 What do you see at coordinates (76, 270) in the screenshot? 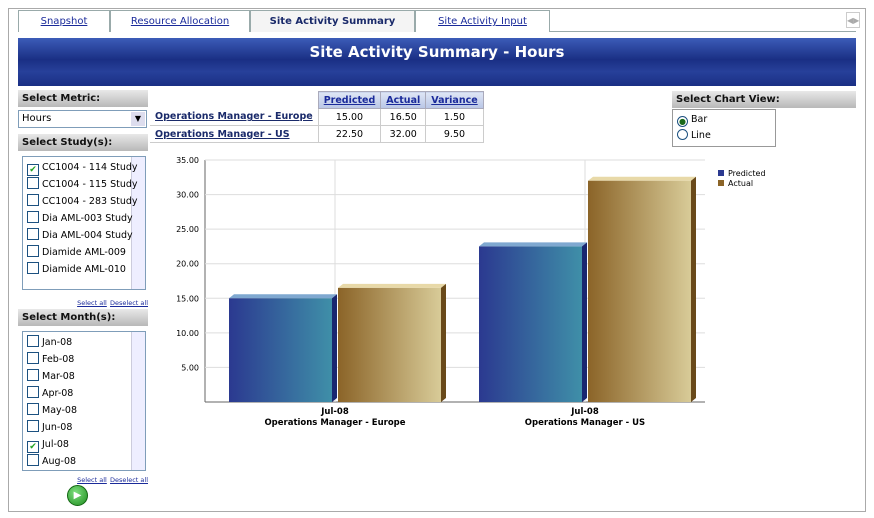
I see `list-item: Diamide AML-010` at bounding box center [76, 270].